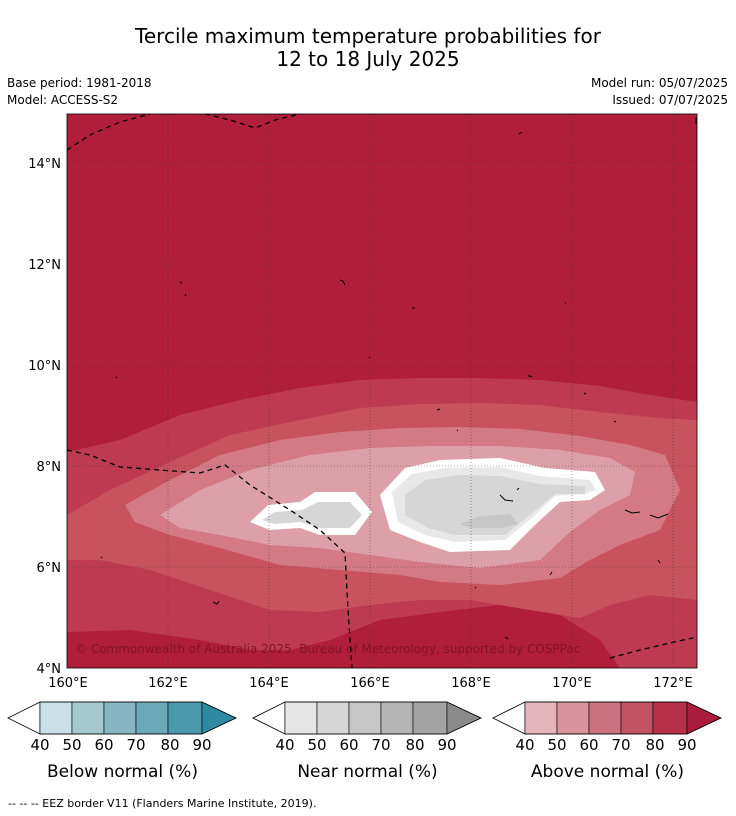 This screenshot has height=816, width=736. I want to click on model-run: Model run: 05/07/2025, so click(659, 83).